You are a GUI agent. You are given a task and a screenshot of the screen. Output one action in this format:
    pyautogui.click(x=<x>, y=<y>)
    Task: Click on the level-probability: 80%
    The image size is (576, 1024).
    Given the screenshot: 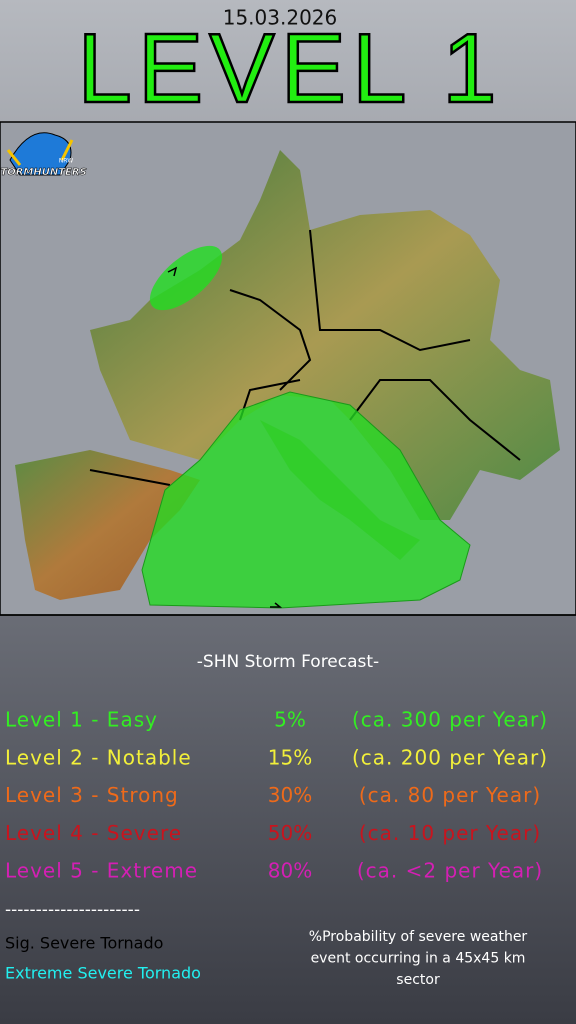 What is the action you would take?
    pyautogui.click(x=290, y=871)
    